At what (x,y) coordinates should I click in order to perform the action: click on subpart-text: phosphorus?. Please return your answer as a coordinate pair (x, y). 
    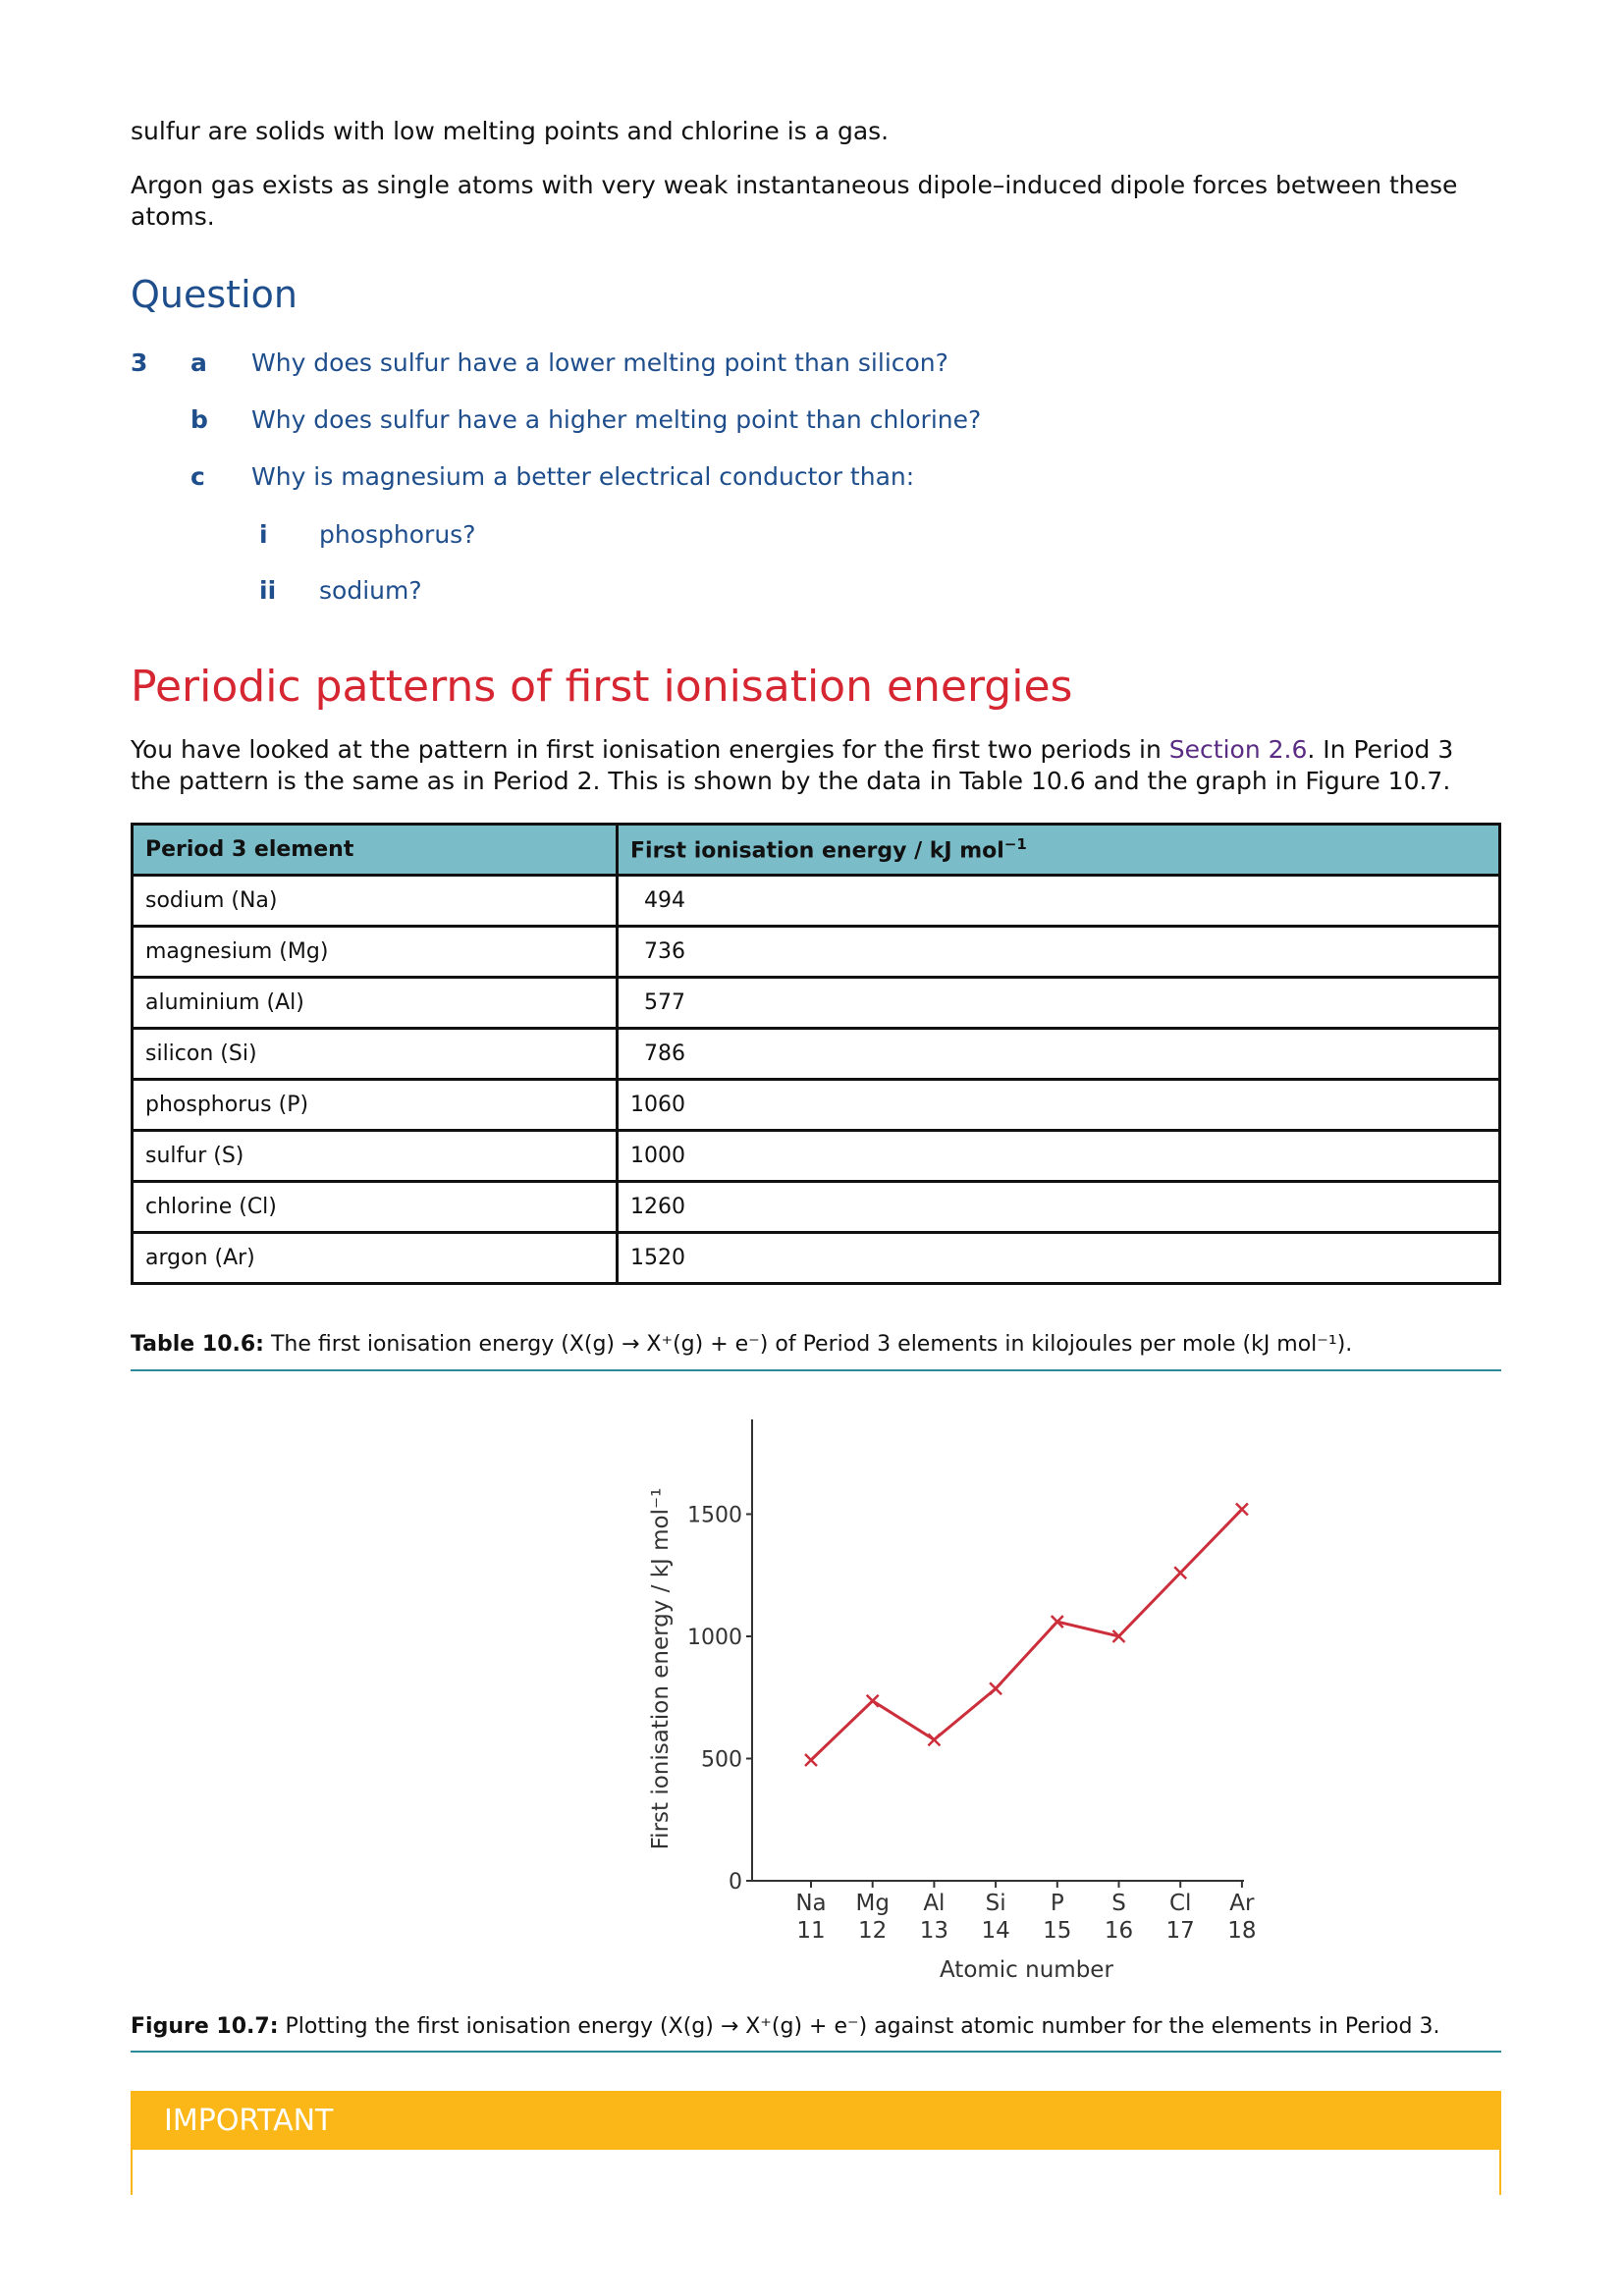
    Looking at the image, I should click on (398, 534).